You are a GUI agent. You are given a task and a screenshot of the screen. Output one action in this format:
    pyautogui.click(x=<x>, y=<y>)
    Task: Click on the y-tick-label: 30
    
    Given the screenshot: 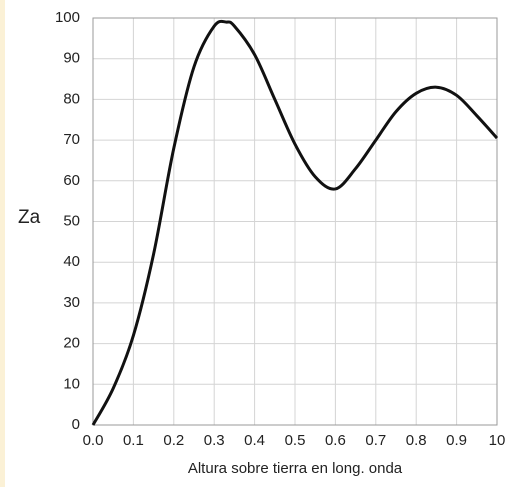 What is the action you would take?
    pyautogui.click(x=71, y=302)
    